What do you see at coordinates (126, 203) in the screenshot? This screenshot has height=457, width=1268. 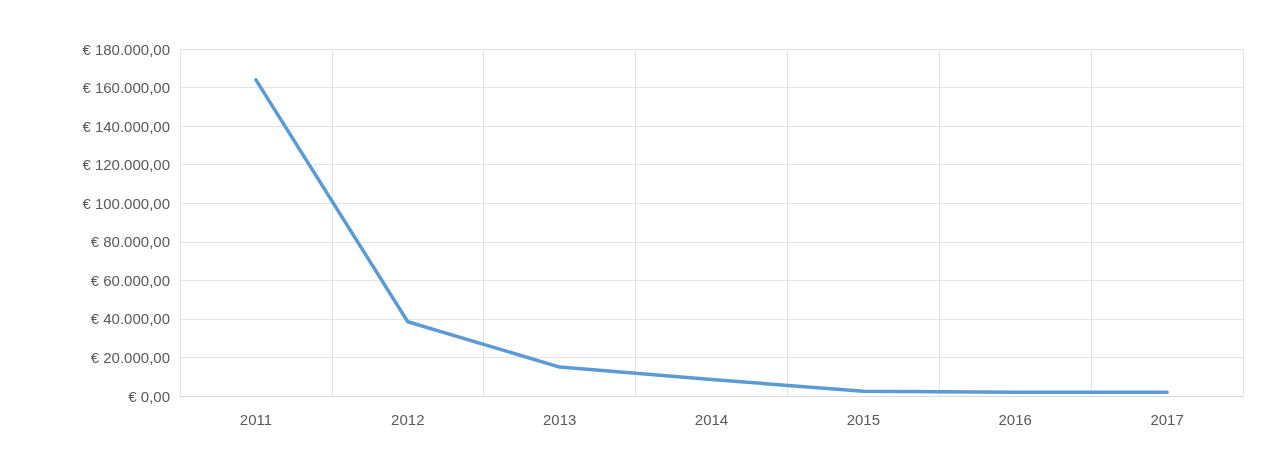 I see `y-tick-label: € 100.000,00` at bounding box center [126, 203].